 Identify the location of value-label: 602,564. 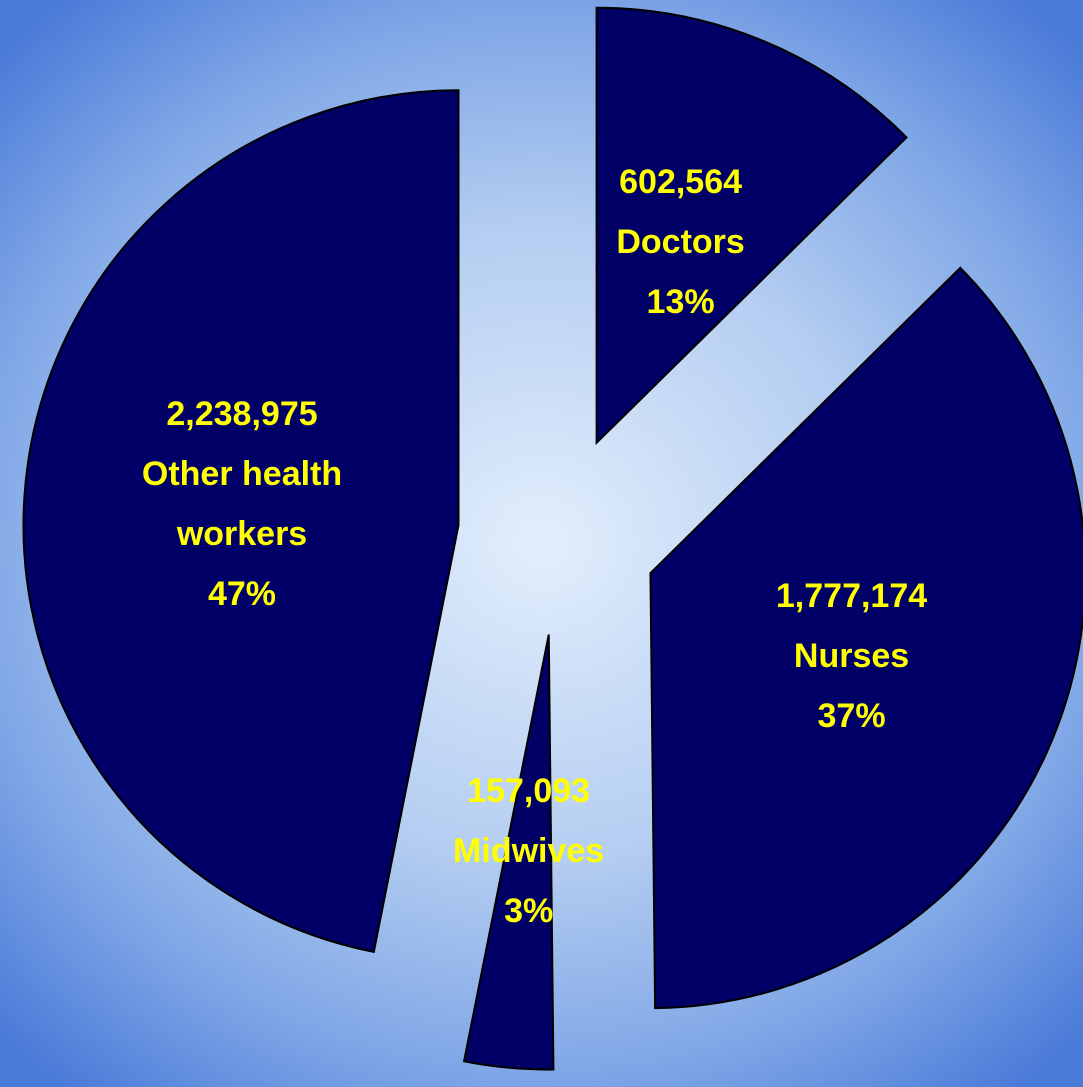
(681, 182).